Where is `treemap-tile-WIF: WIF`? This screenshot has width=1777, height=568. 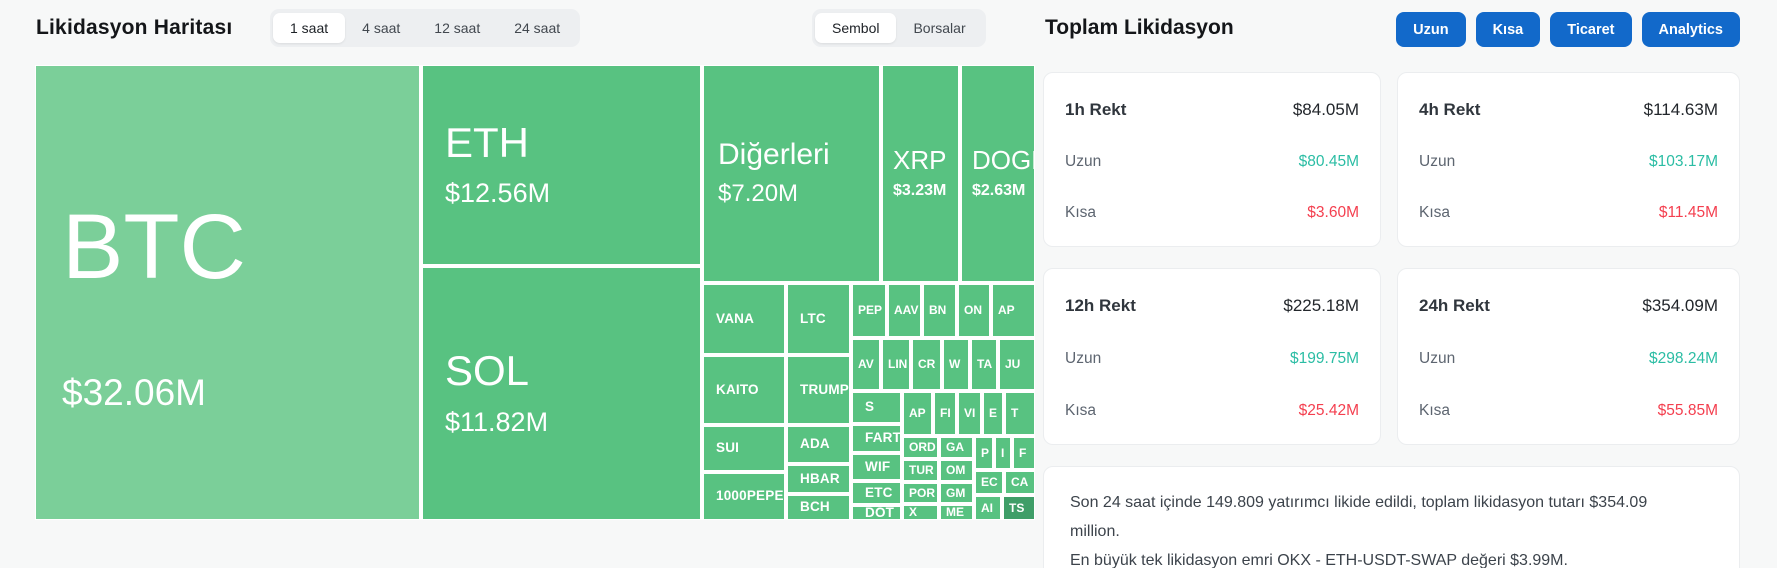 treemap-tile-WIF: WIF is located at coordinates (876, 467).